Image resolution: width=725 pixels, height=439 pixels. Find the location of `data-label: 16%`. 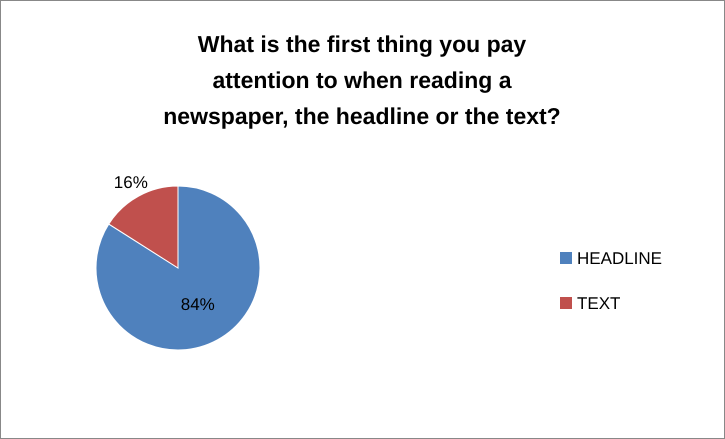

data-label: 16% is located at coordinates (131, 182).